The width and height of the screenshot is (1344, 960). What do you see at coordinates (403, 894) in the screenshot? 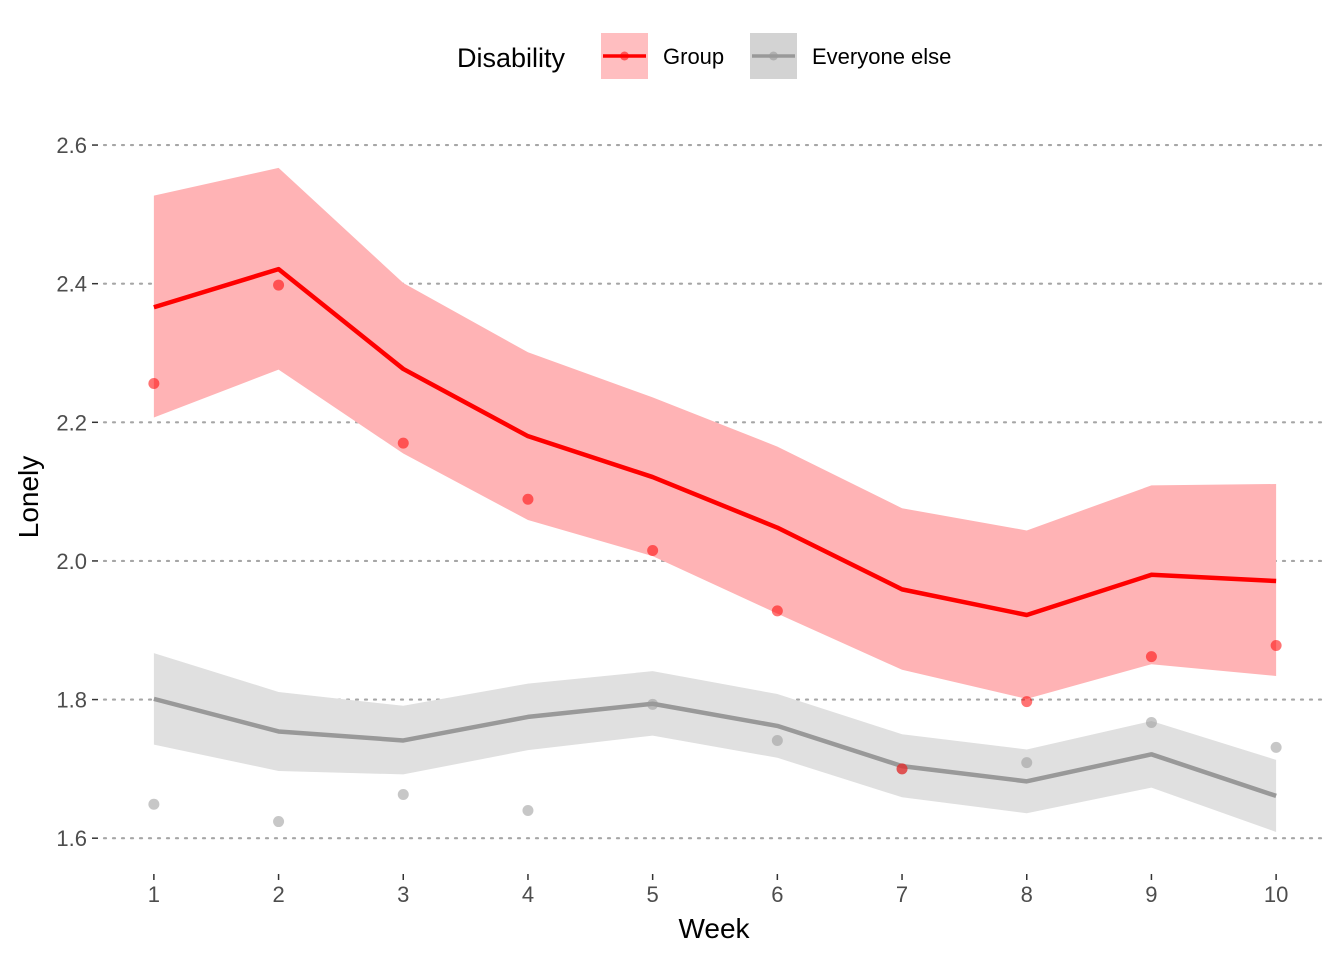
I see `x-tick-label: 3` at bounding box center [403, 894].